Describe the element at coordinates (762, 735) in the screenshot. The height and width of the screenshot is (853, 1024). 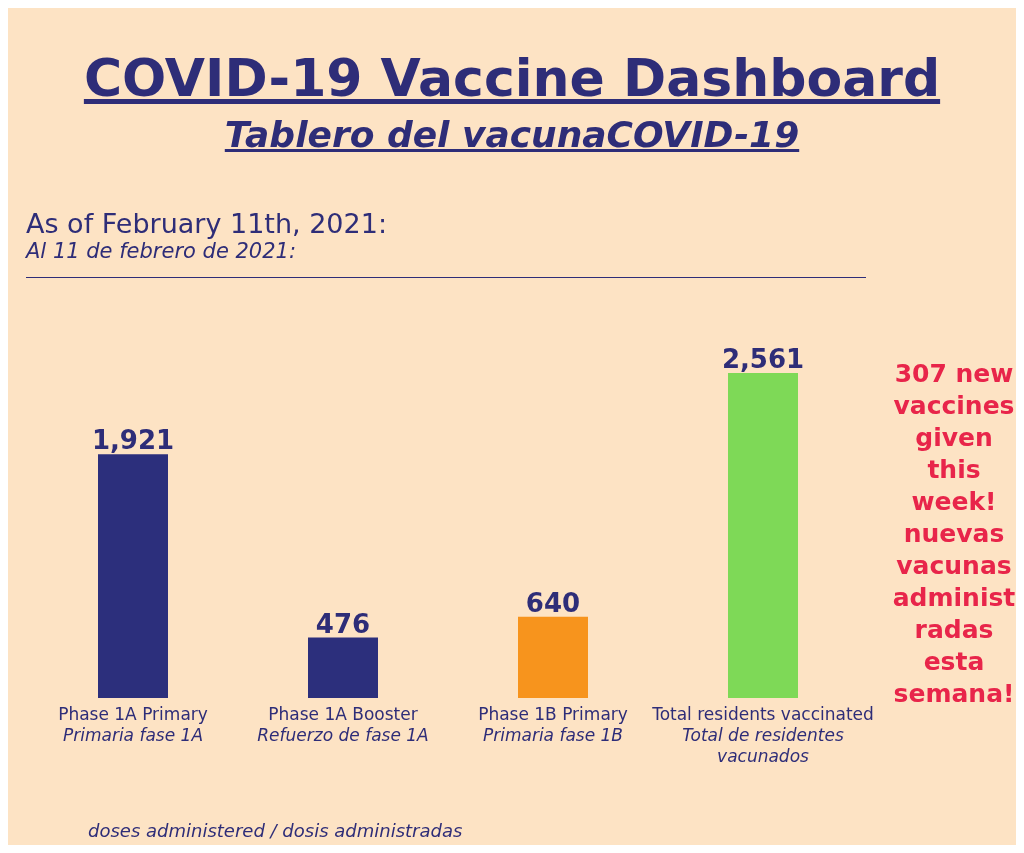
I see `x-tick-label: Total residents vaccinated Total de residentes vacunados` at that location.